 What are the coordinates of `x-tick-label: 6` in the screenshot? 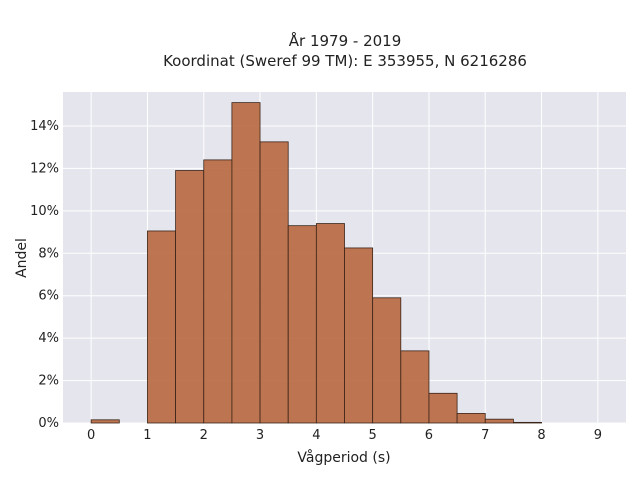 It's located at (429, 435).